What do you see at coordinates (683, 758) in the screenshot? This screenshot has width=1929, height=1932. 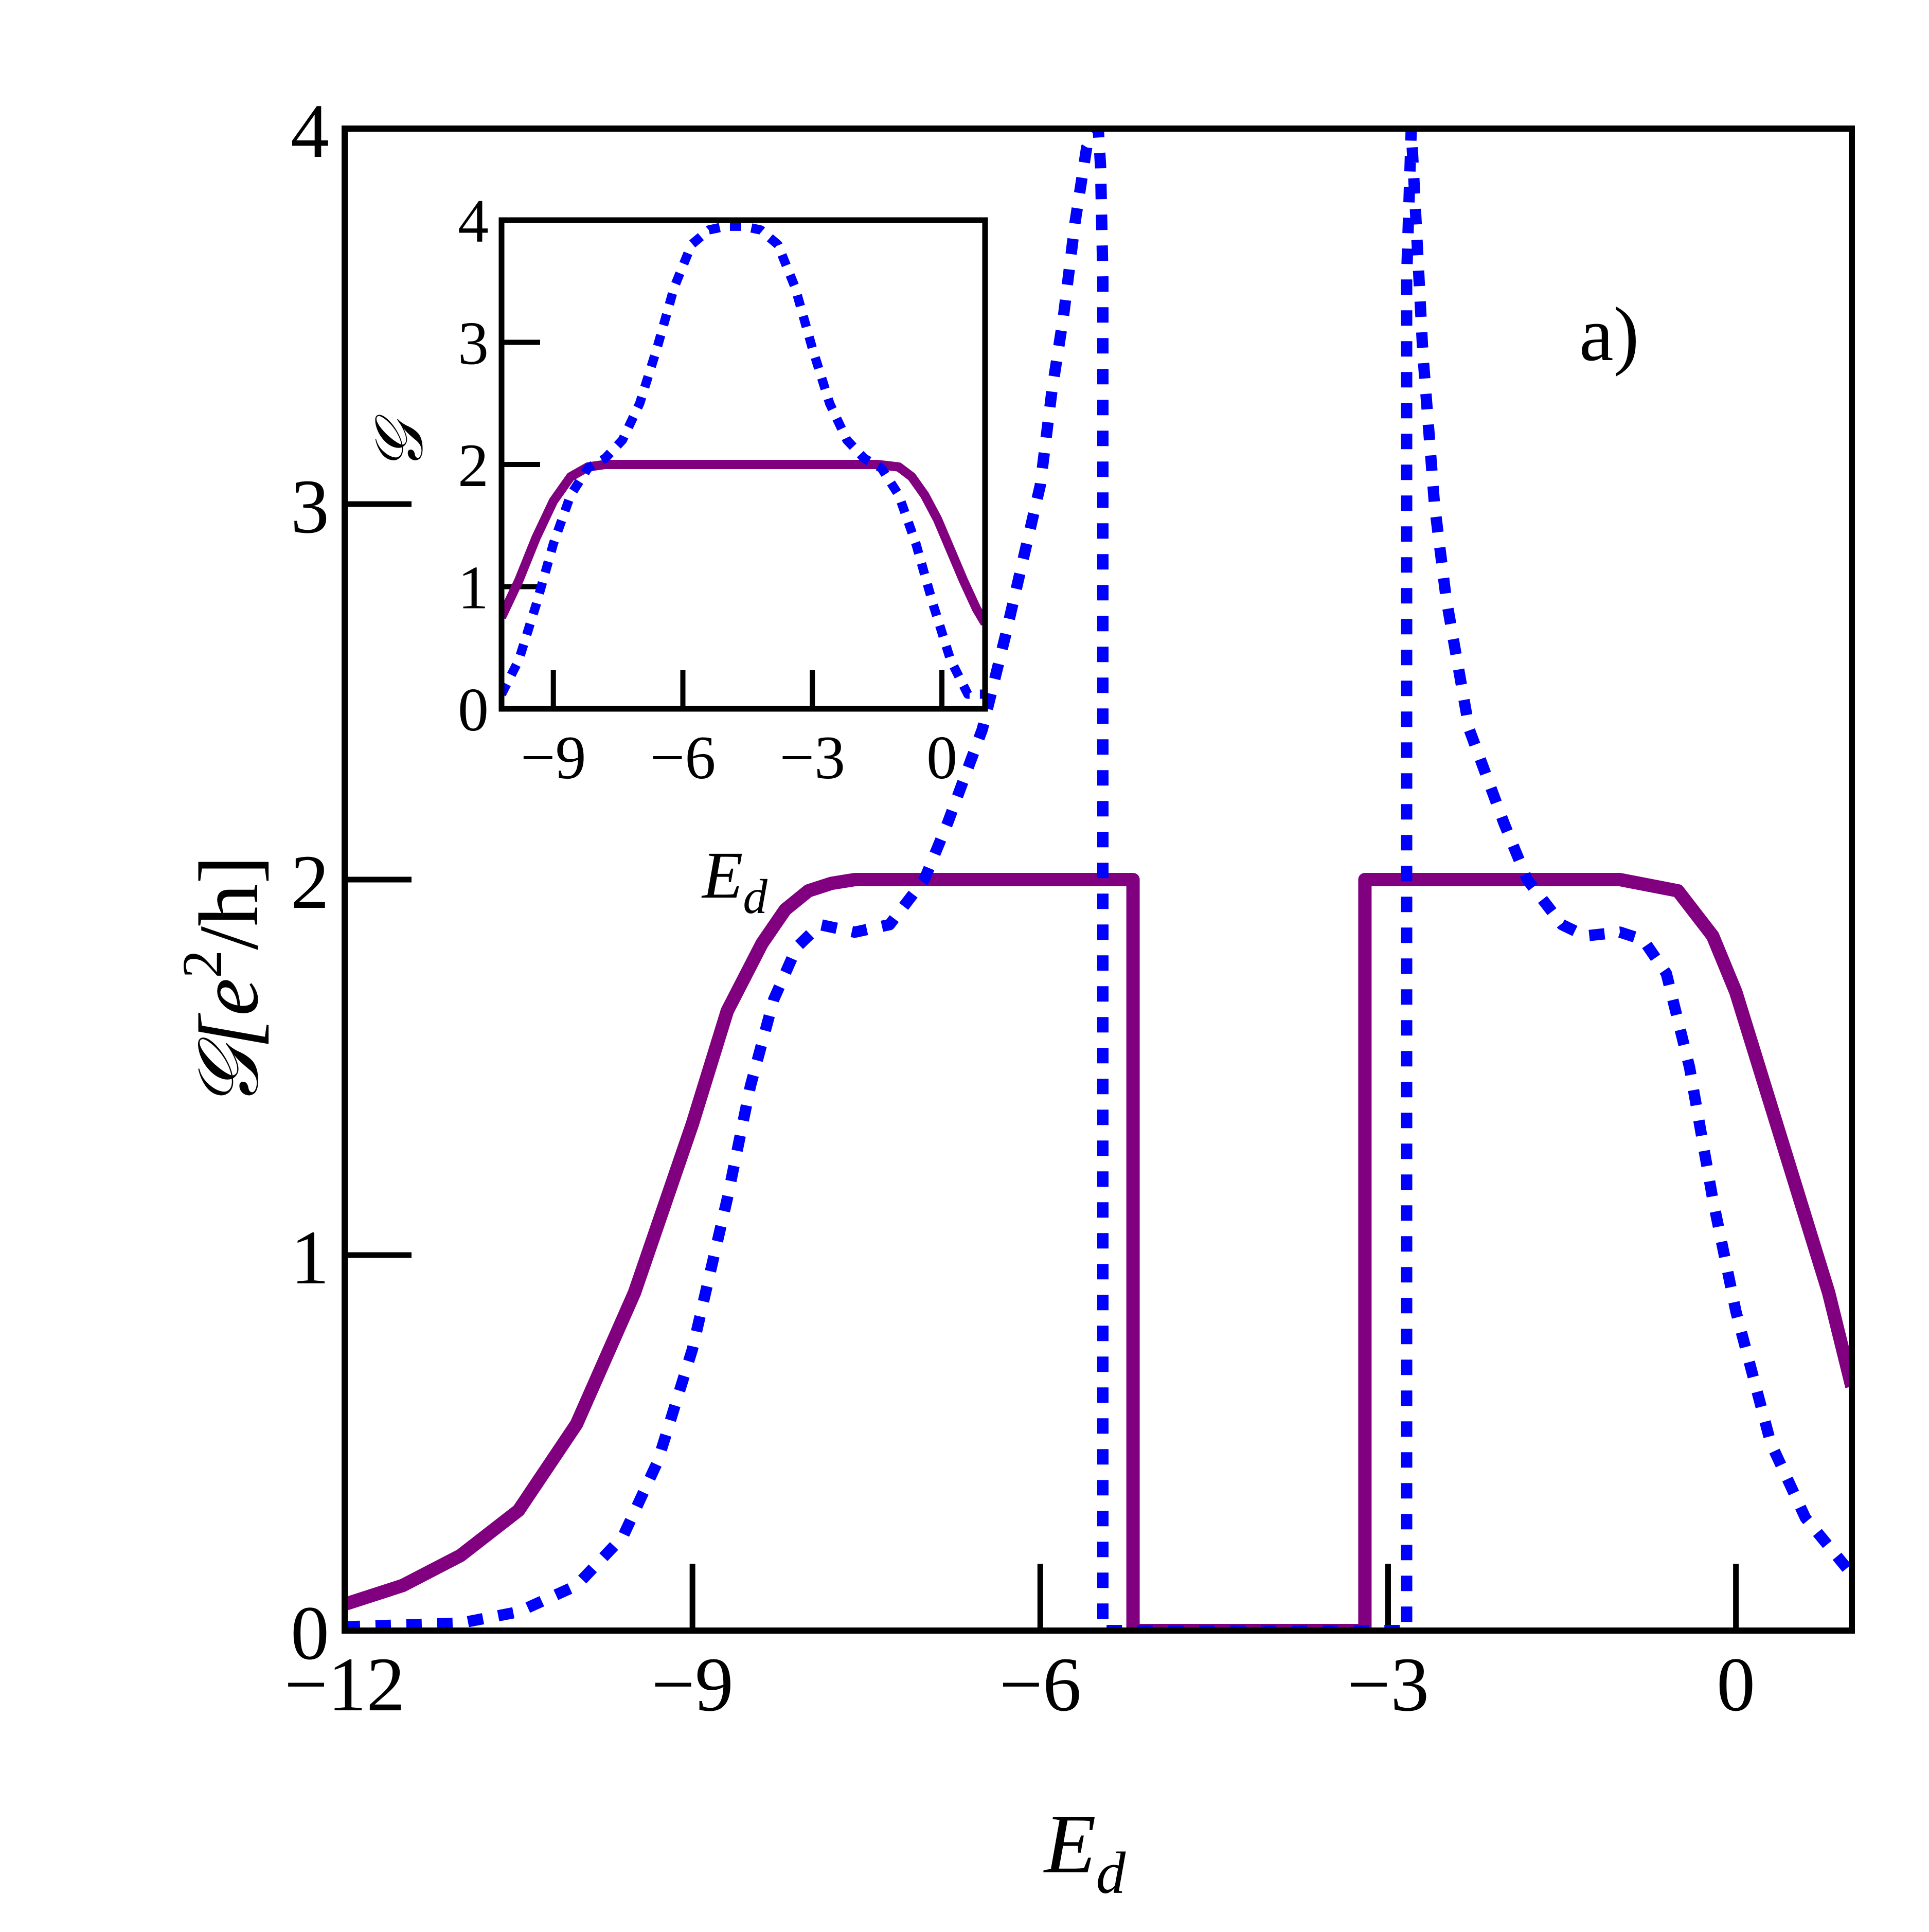 I see `inset-x-tick-label: −6` at bounding box center [683, 758].